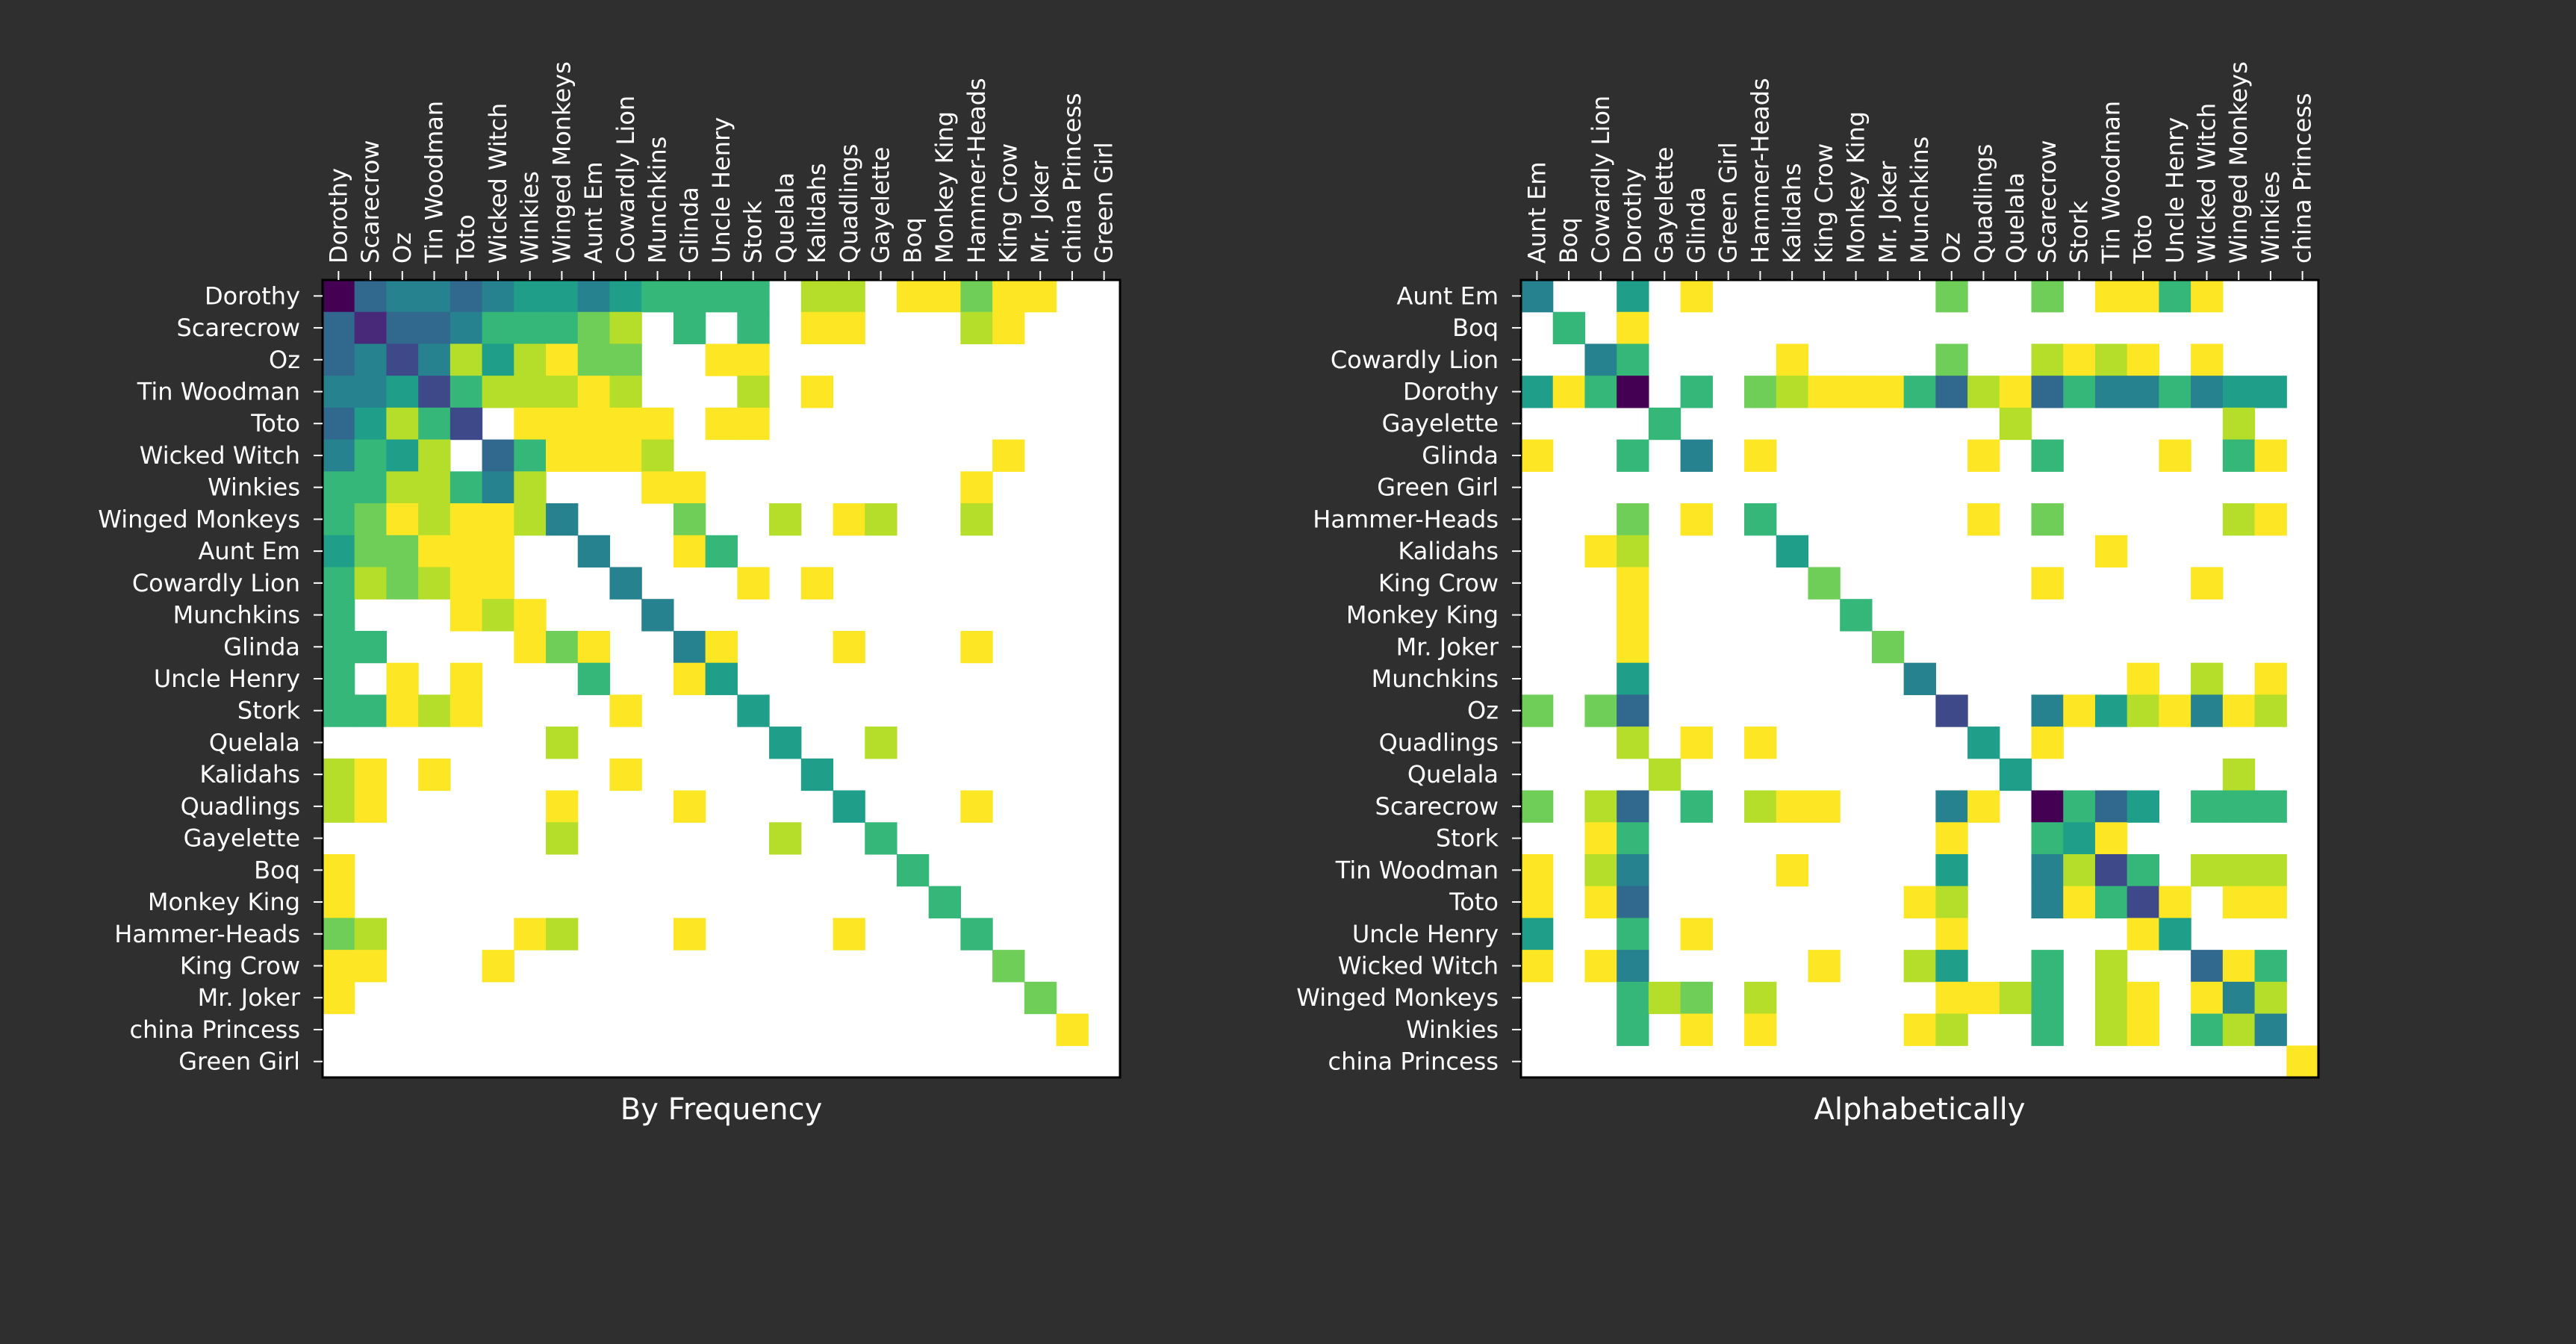 The height and width of the screenshot is (1344, 2576). What do you see at coordinates (721, 1109) in the screenshot?
I see `x-axis-label: By Frequency` at bounding box center [721, 1109].